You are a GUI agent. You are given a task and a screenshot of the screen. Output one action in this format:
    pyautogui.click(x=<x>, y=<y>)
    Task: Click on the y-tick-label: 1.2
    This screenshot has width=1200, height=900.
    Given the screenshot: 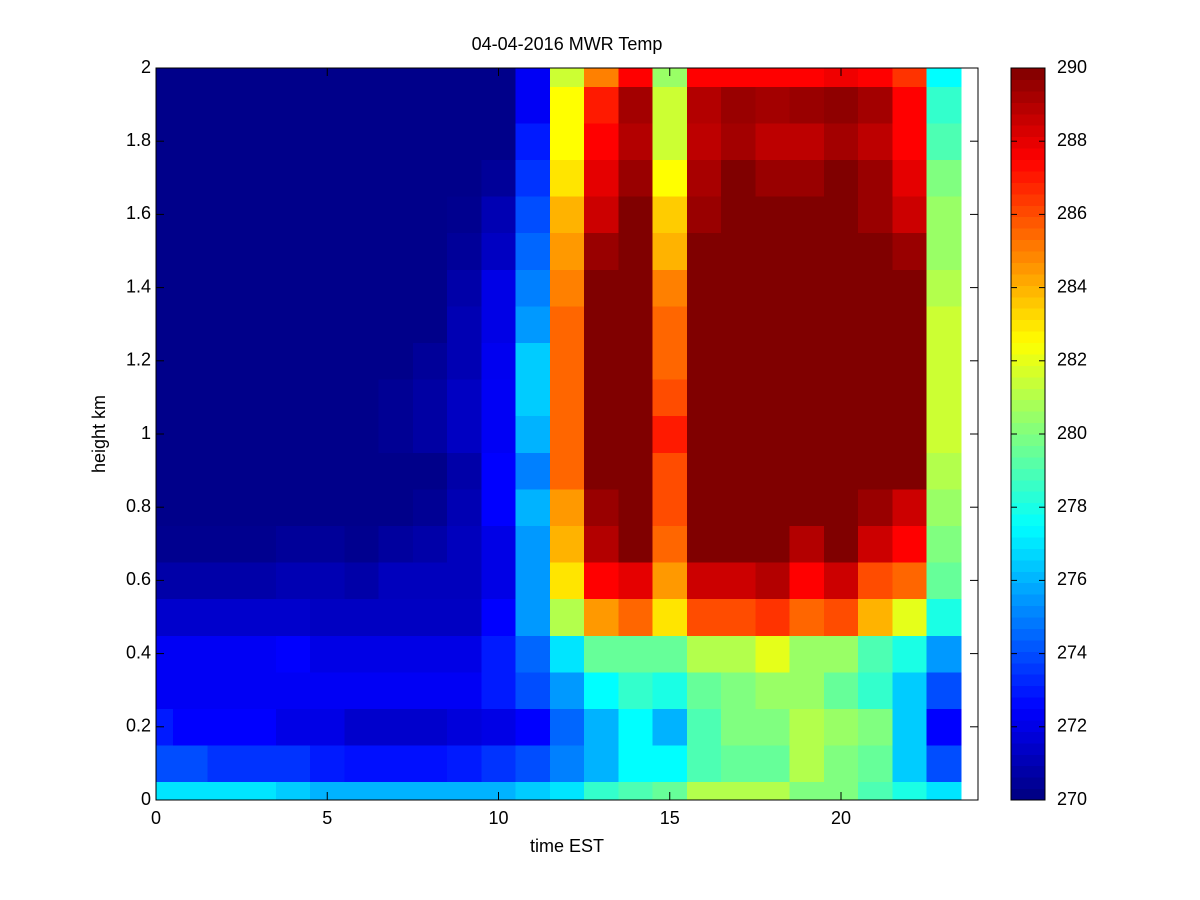 What is the action you would take?
    pyautogui.click(x=138, y=360)
    